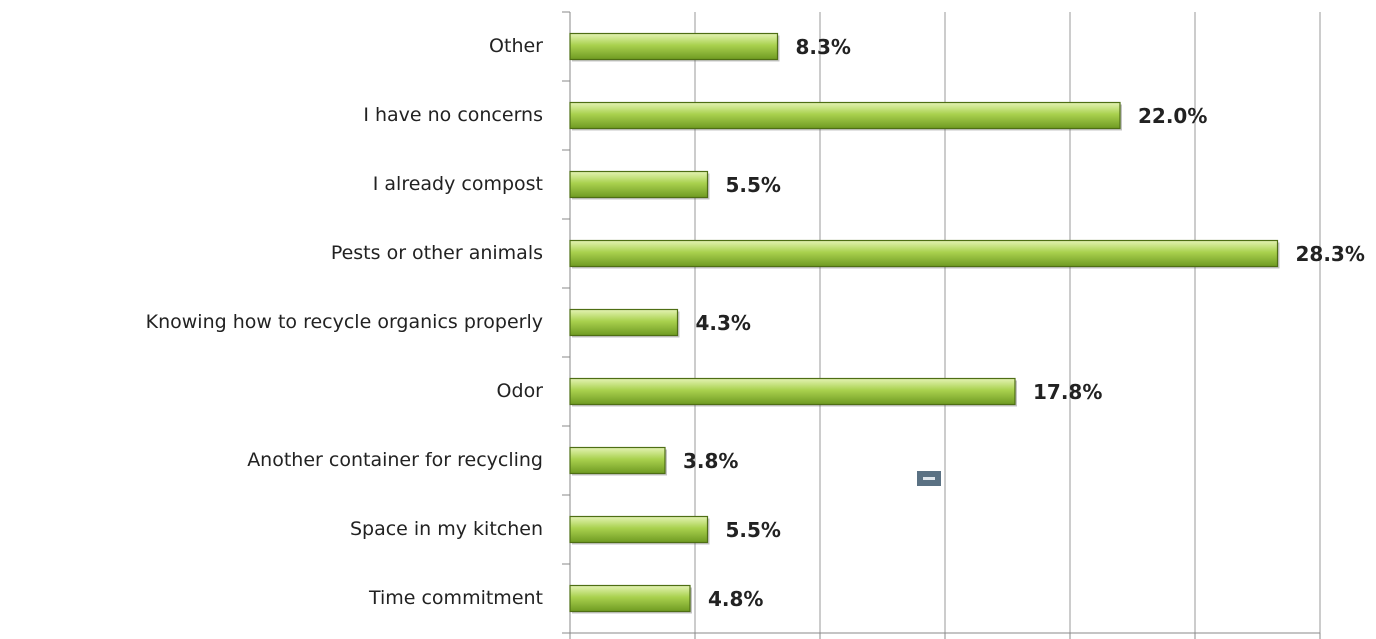  I want to click on icon-minus, so click(929, 478).